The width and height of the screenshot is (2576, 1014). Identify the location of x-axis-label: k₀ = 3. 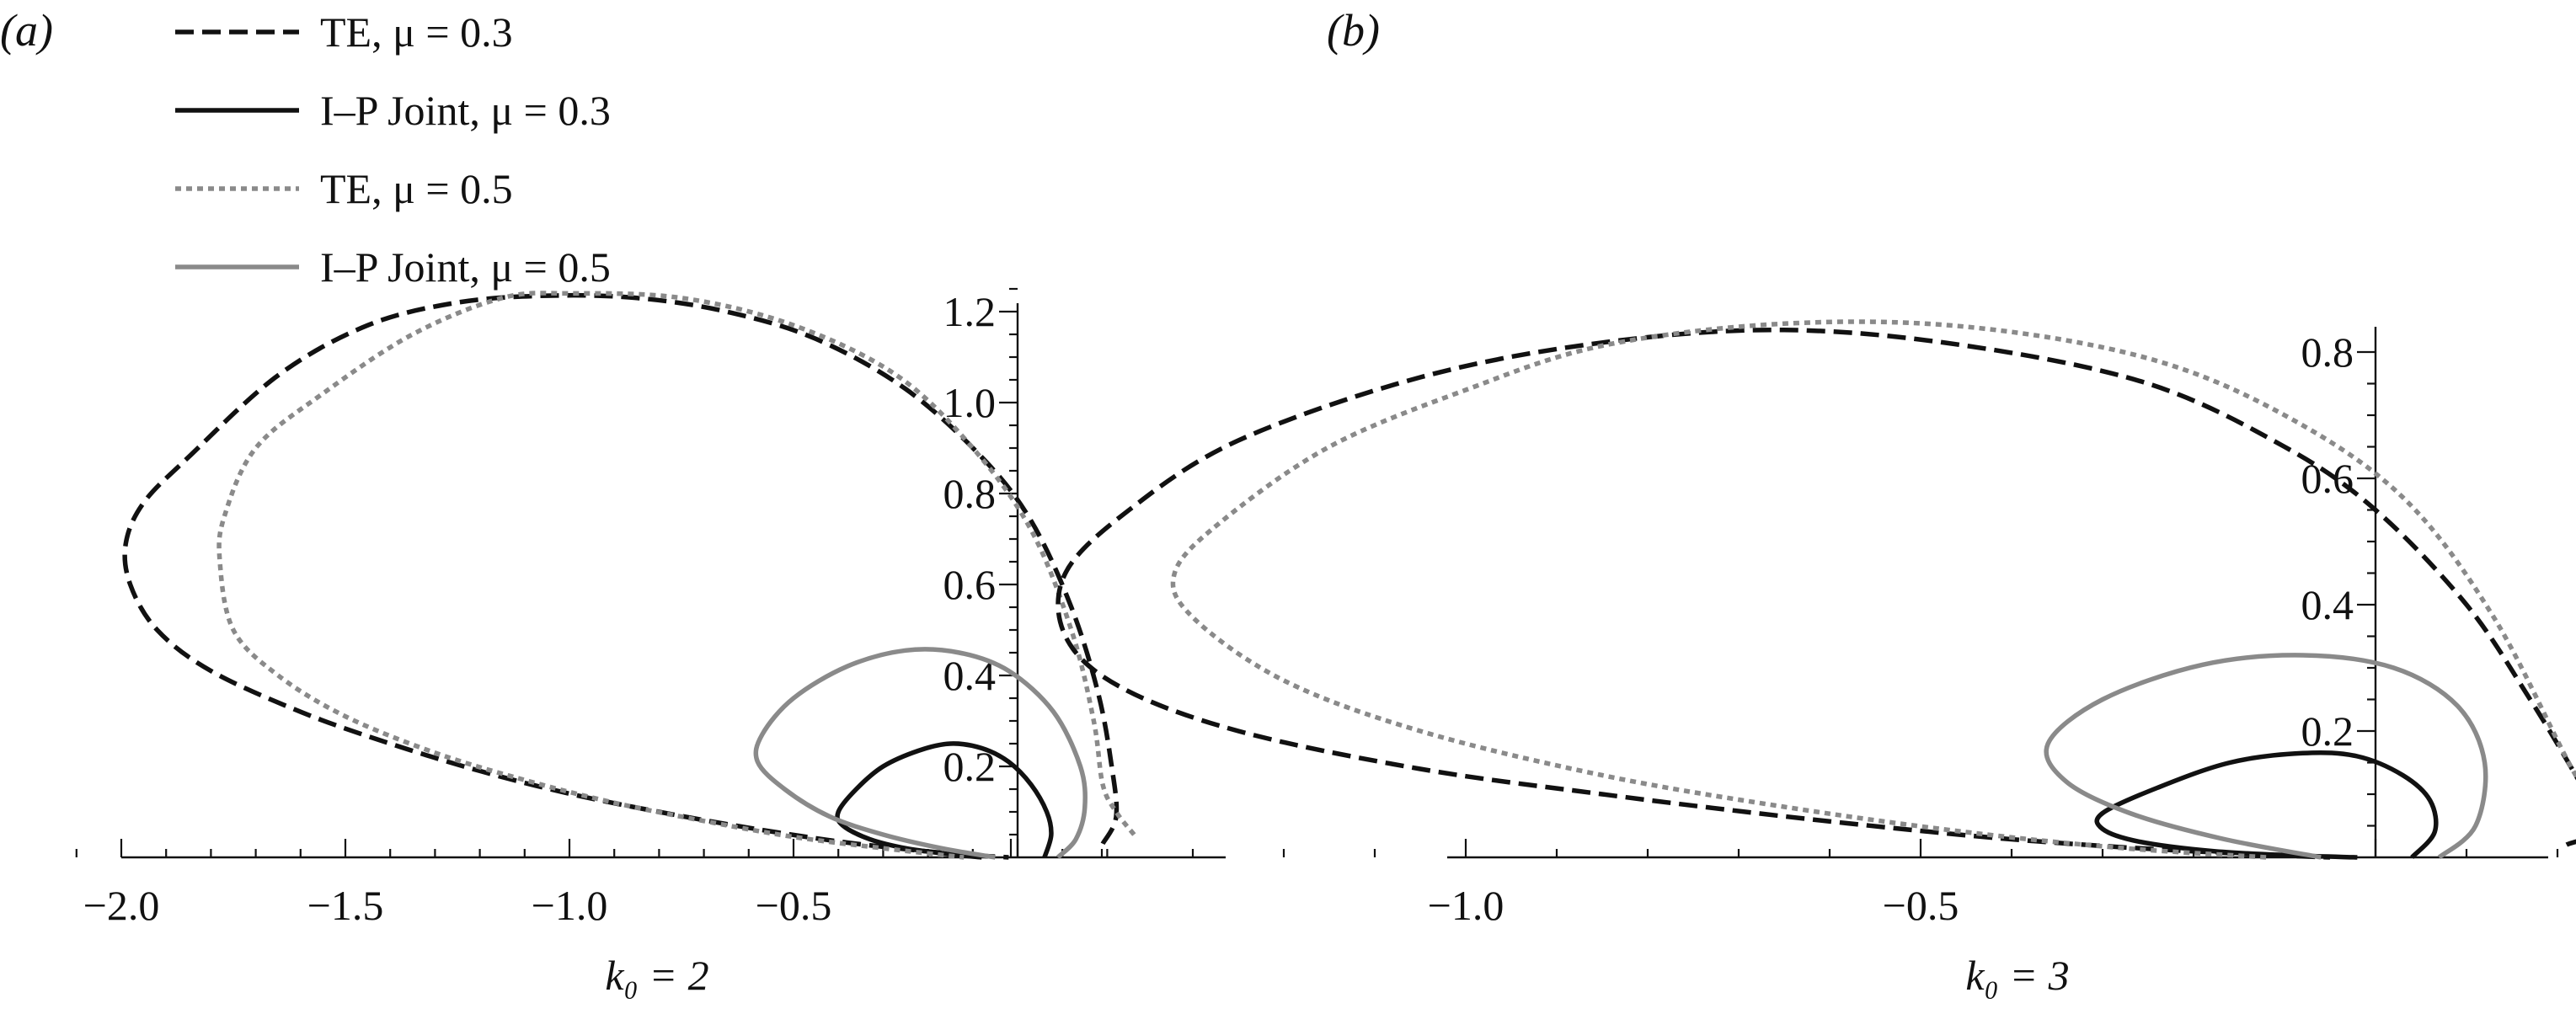
(2017, 975).